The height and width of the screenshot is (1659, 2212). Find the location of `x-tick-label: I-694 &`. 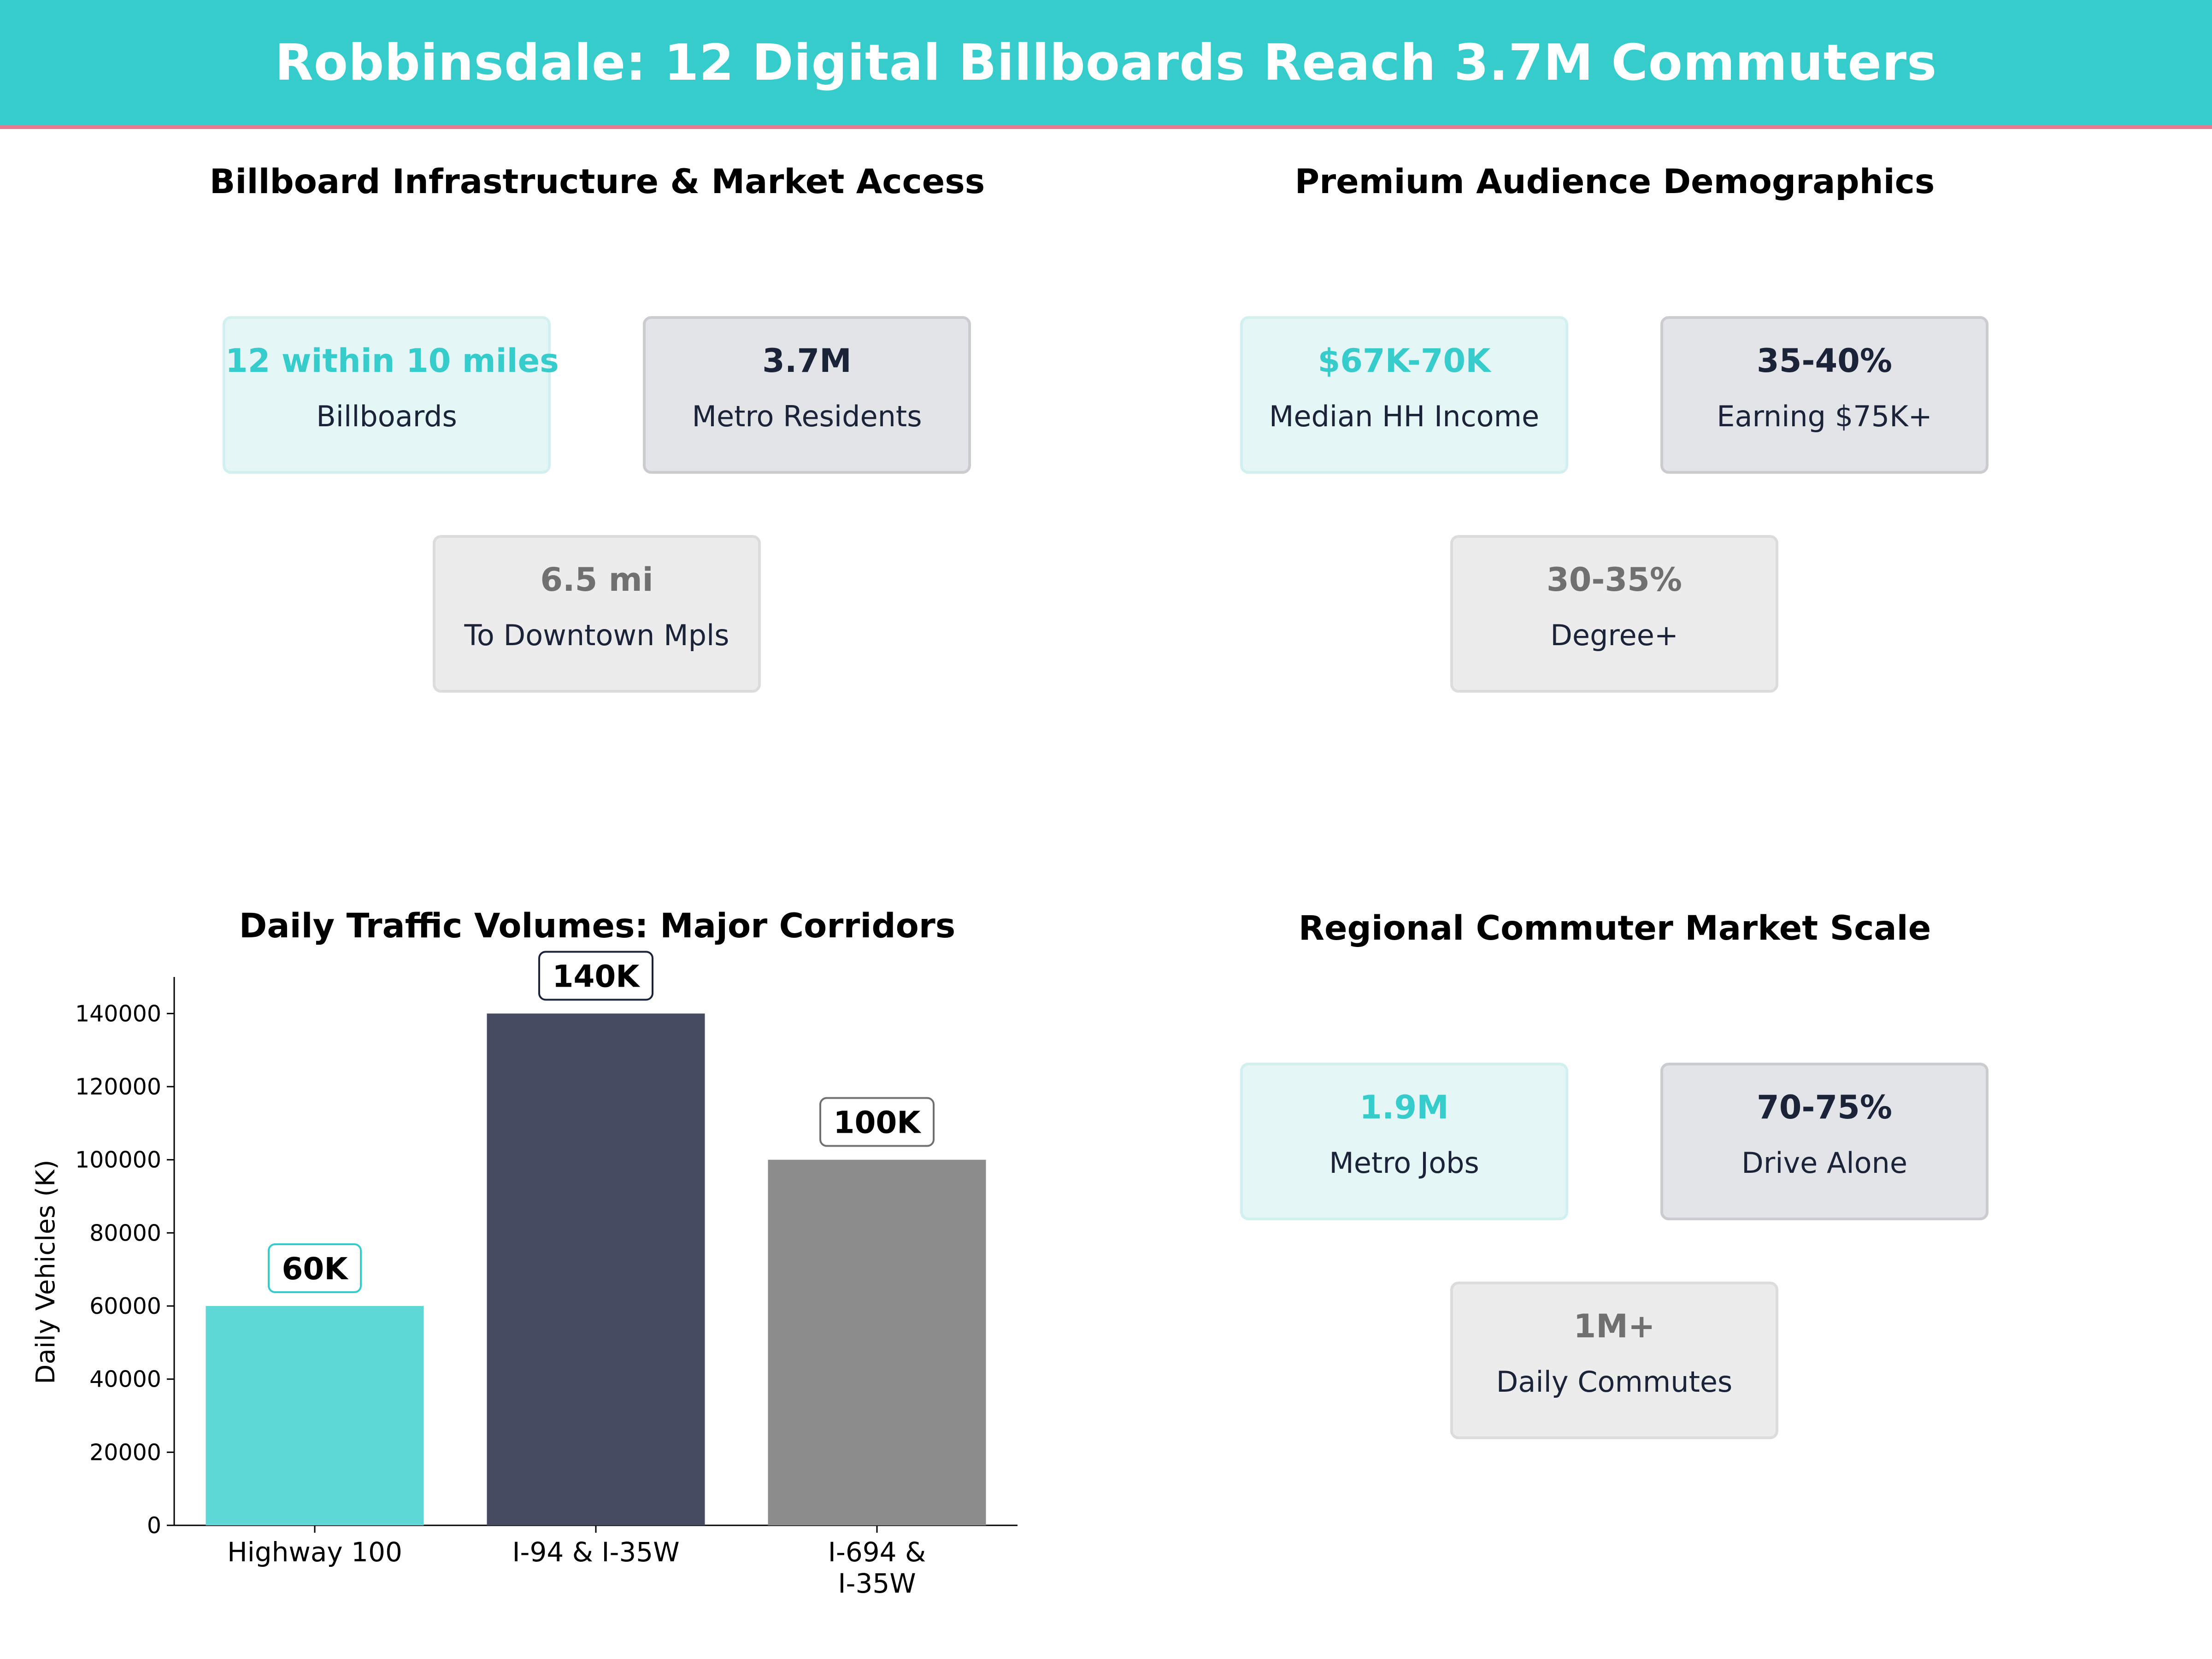

x-tick-label: I-694 & is located at coordinates (877, 1552).